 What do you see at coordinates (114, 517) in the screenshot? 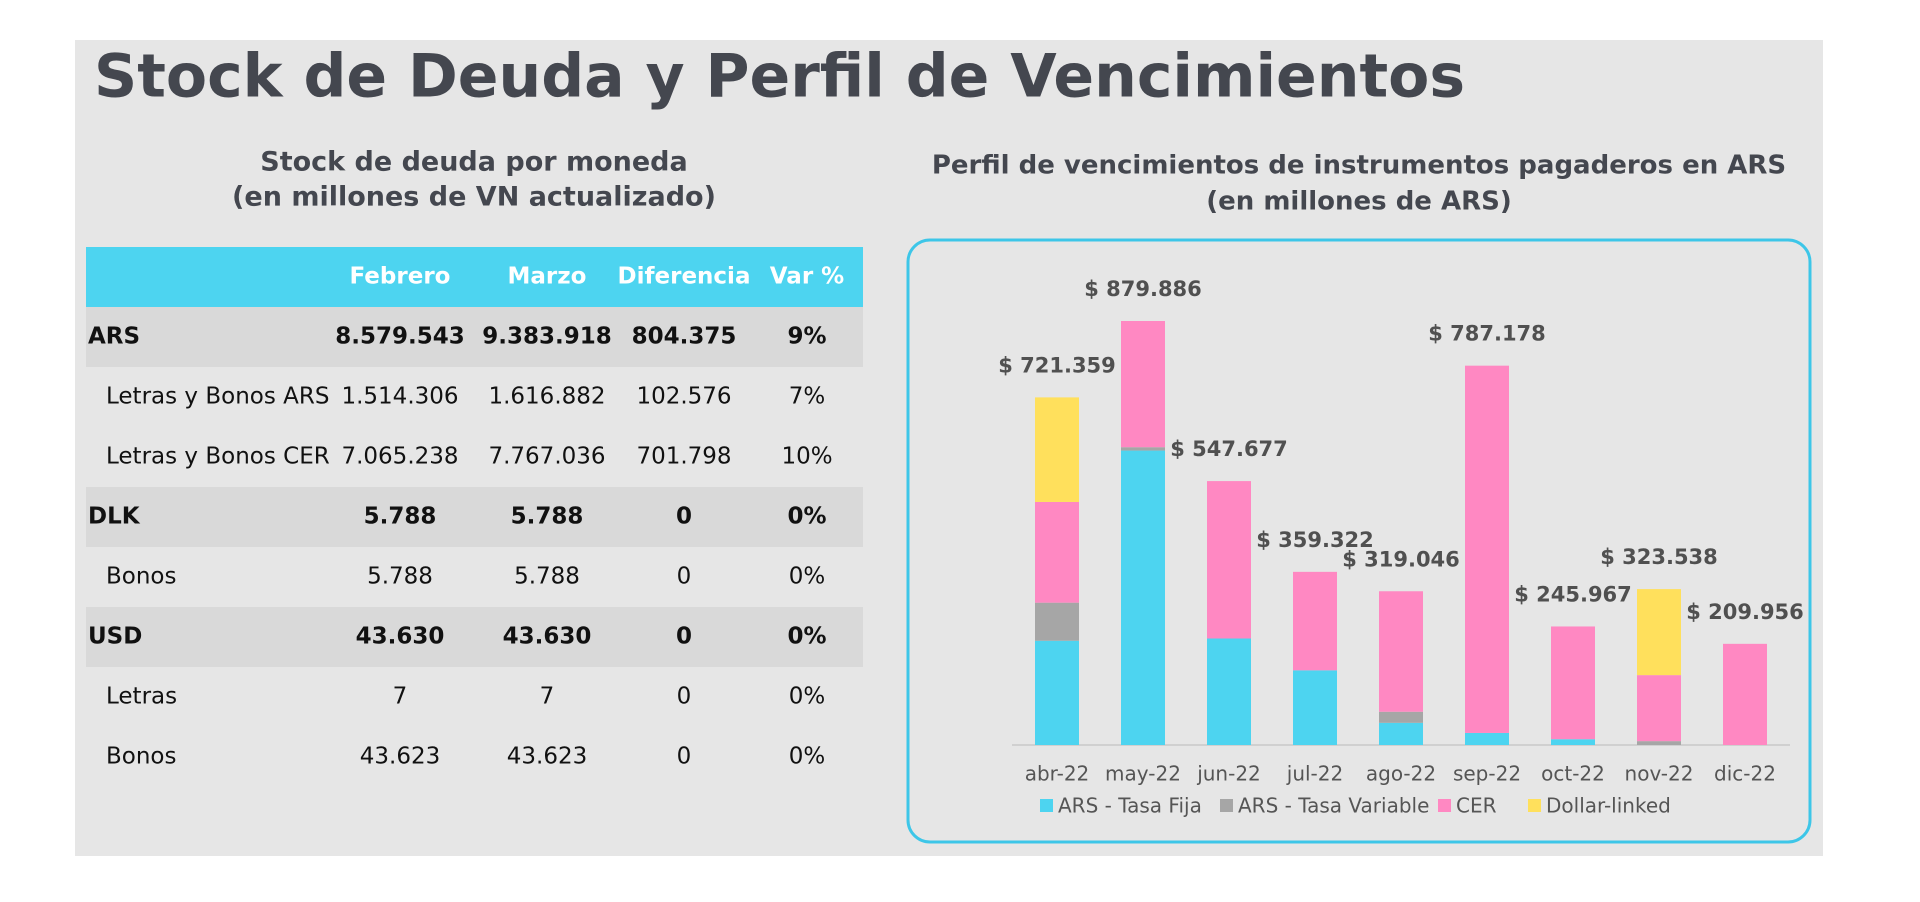
I see `table-cell: DLK` at bounding box center [114, 517].